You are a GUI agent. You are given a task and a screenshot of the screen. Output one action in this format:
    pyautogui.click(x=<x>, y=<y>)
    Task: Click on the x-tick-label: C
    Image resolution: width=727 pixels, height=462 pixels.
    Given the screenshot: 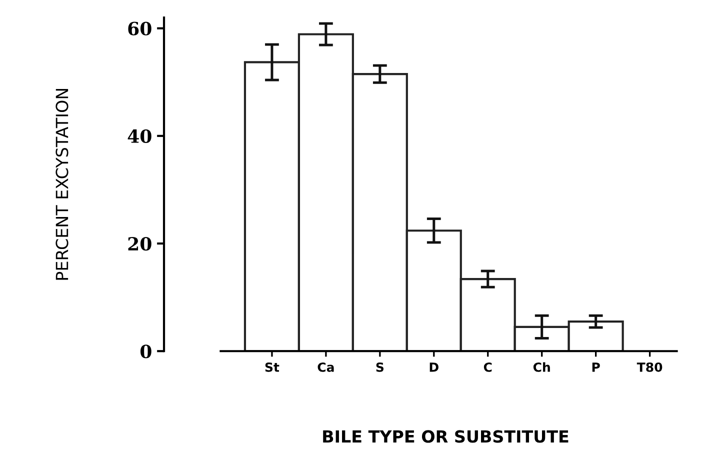 What is the action you would take?
    pyautogui.click(x=488, y=367)
    